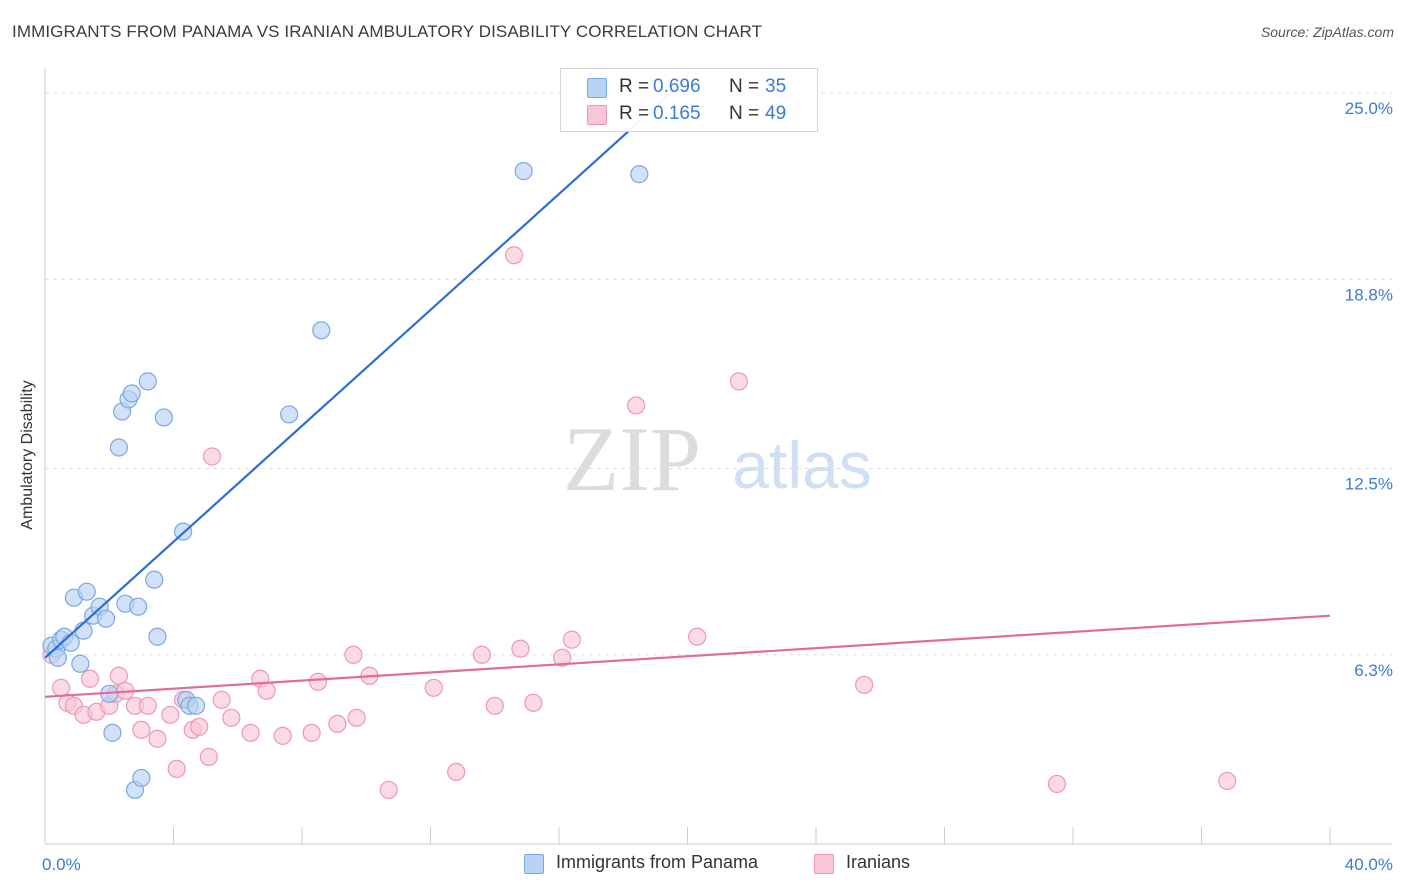 Image resolution: width=1406 pixels, height=892 pixels. What do you see at coordinates (657, 862) in the screenshot?
I see `legend-label-panama: Immigrants from Panama` at bounding box center [657, 862].